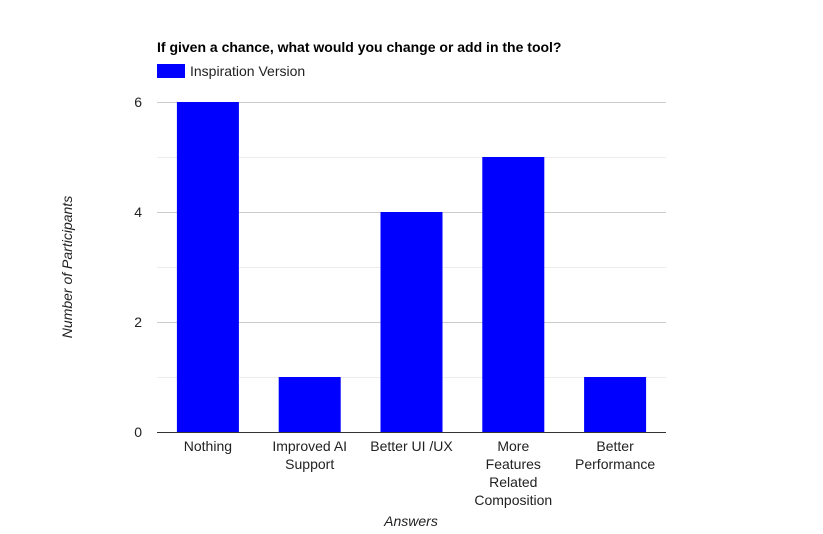 Image resolution: width=823 pixels, height=534 pixels. What do you see at coordinates (138, 267) in the screenshot?
I see `y-axis-ticks: 0 2 4 6` at bounding box center [138, 267].